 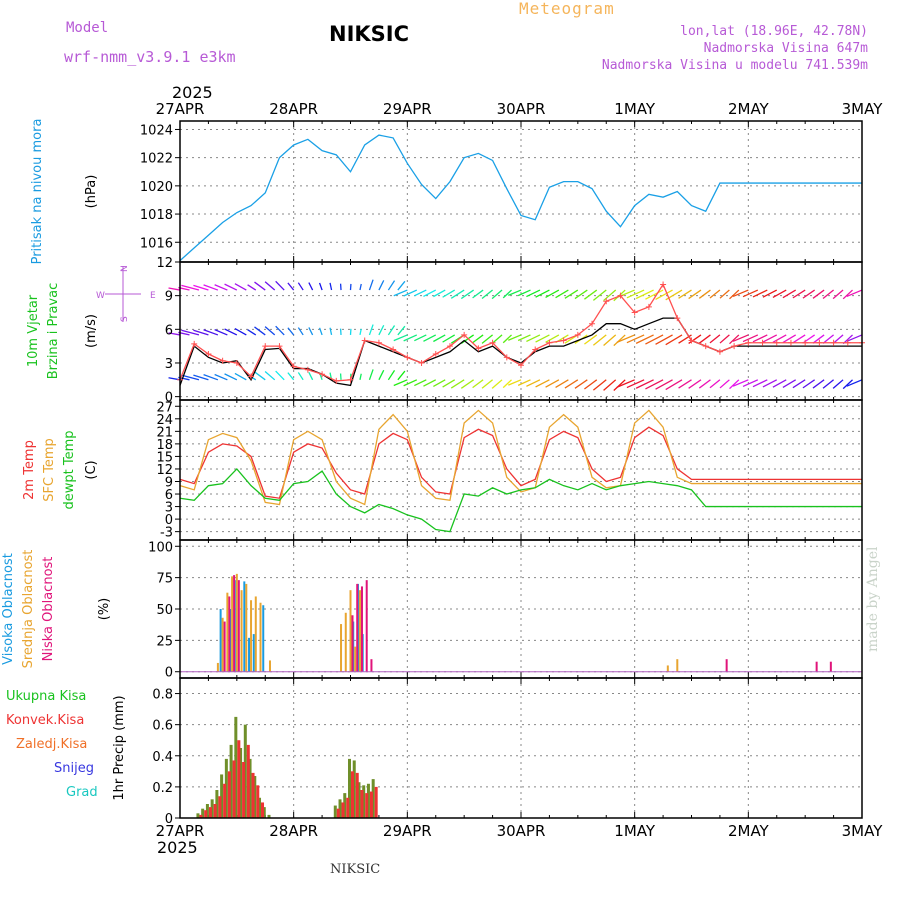 I want to click on unit-label: (%), so click(x=104, y=609).